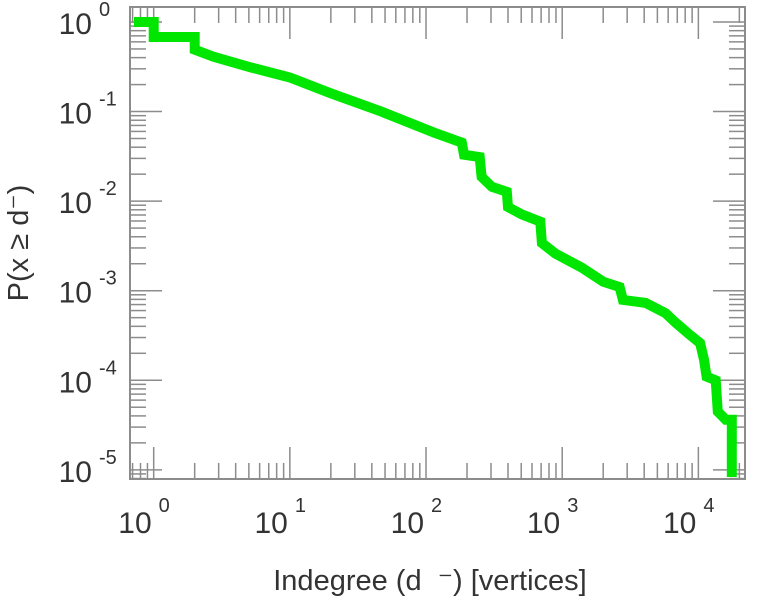 Image resolution: width=759 pixels, height=605 pixels. Describe the element at coordinates (108, 189) in the screenshot. I see `y-tick-label-exponent: -2` at that location.